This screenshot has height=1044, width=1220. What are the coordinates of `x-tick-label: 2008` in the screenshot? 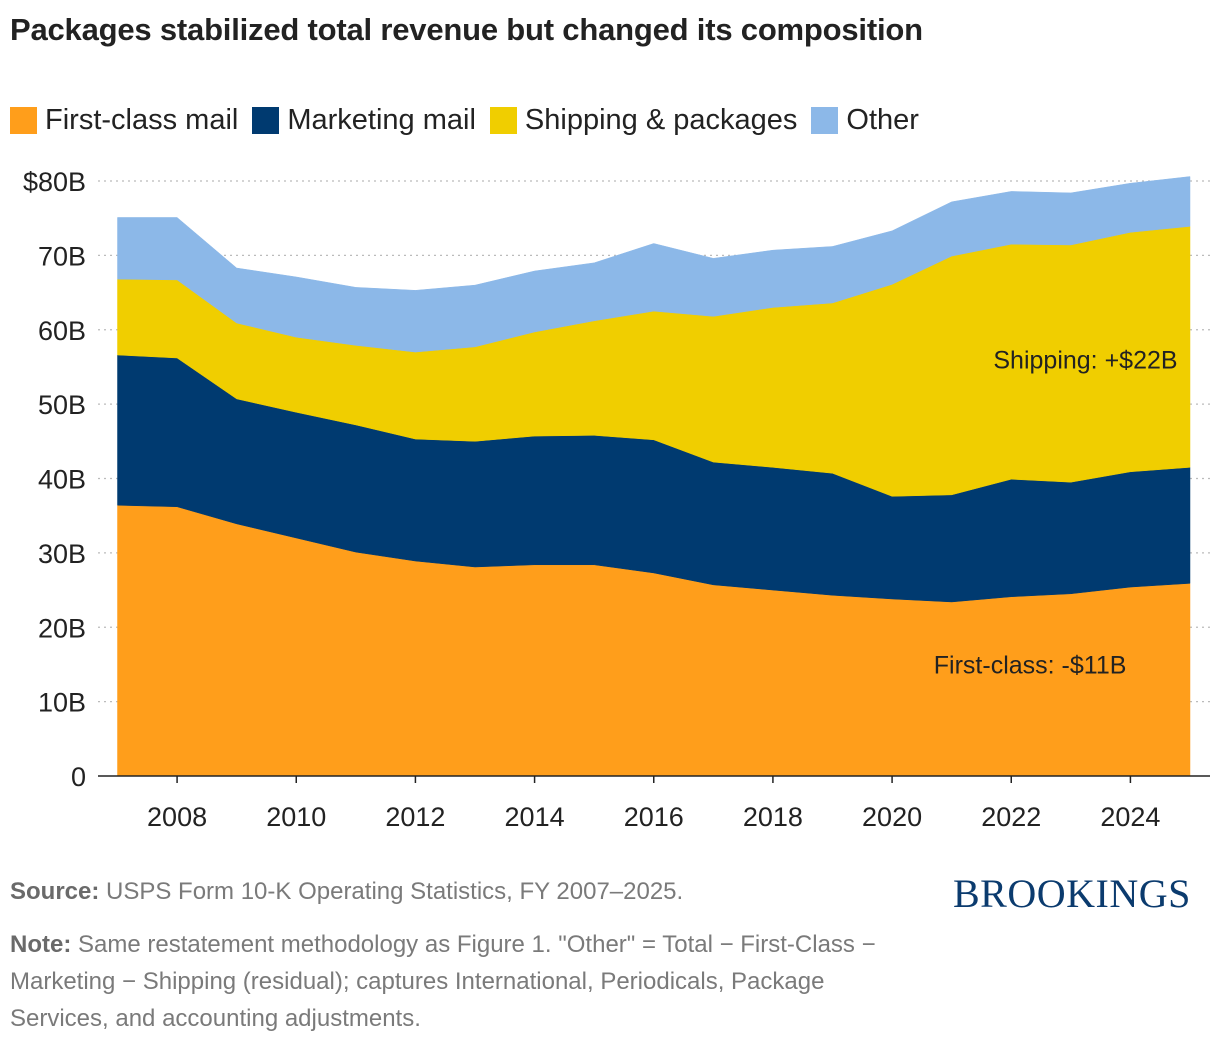 It's located at (177, 817).